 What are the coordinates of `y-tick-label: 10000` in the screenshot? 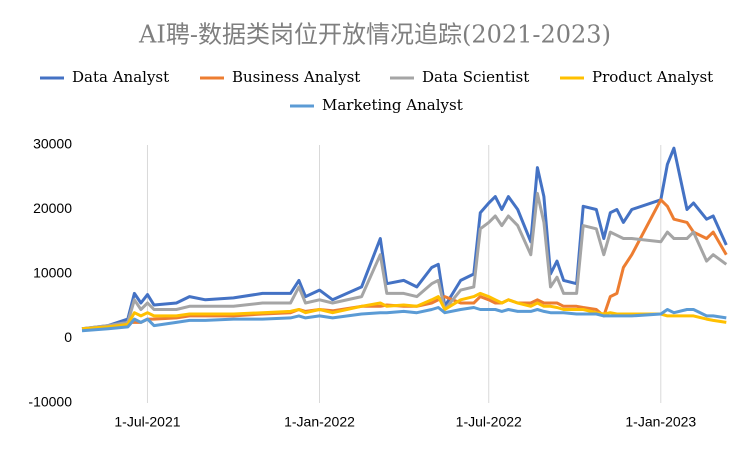 It's located at (52, 273).